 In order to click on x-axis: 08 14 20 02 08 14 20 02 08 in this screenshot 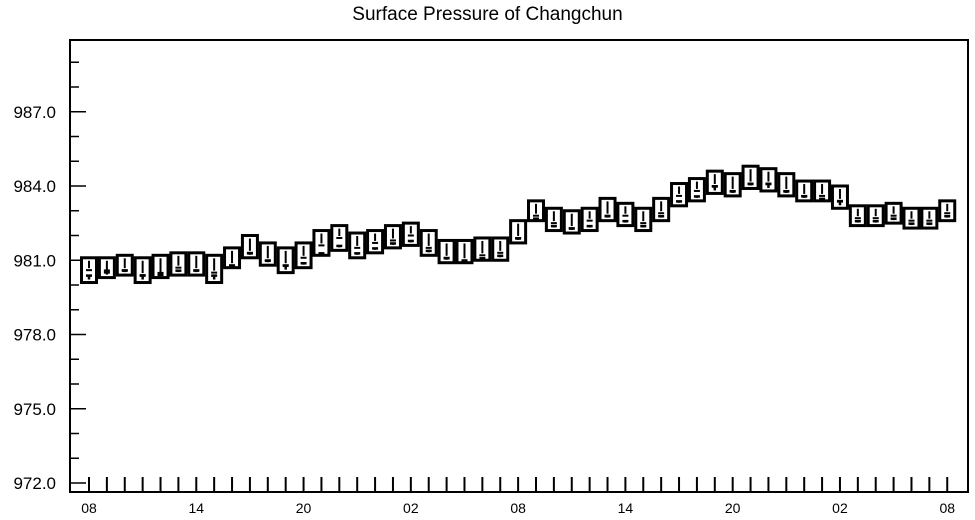, I will do `click(518, 496)`.